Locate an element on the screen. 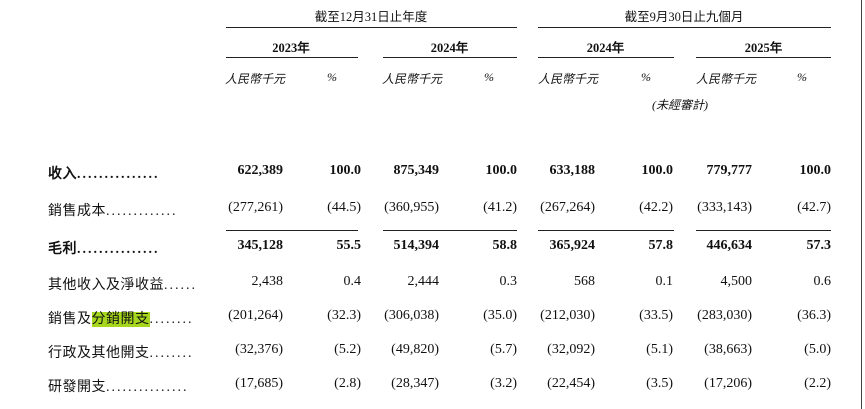 This screenshot has height=409, width=865. row-label-text: 毛利 is located at coordinates (62, 249).